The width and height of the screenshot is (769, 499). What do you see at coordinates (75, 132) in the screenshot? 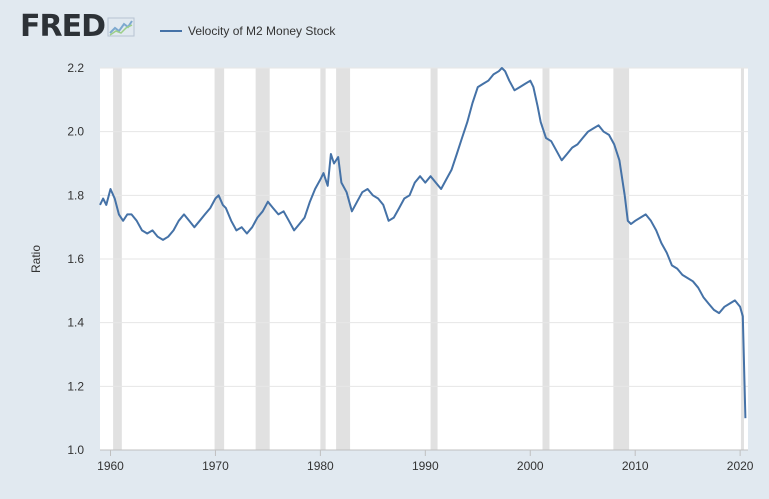
I see `y-tick-label: 2.0` at bounding box center [75, 132].